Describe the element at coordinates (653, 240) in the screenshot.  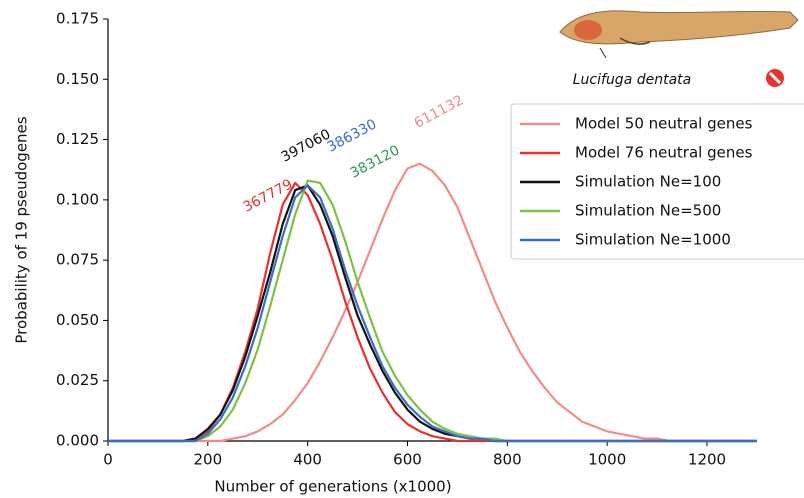
I see `legend-label: Simulation Ne=1000` at that location.